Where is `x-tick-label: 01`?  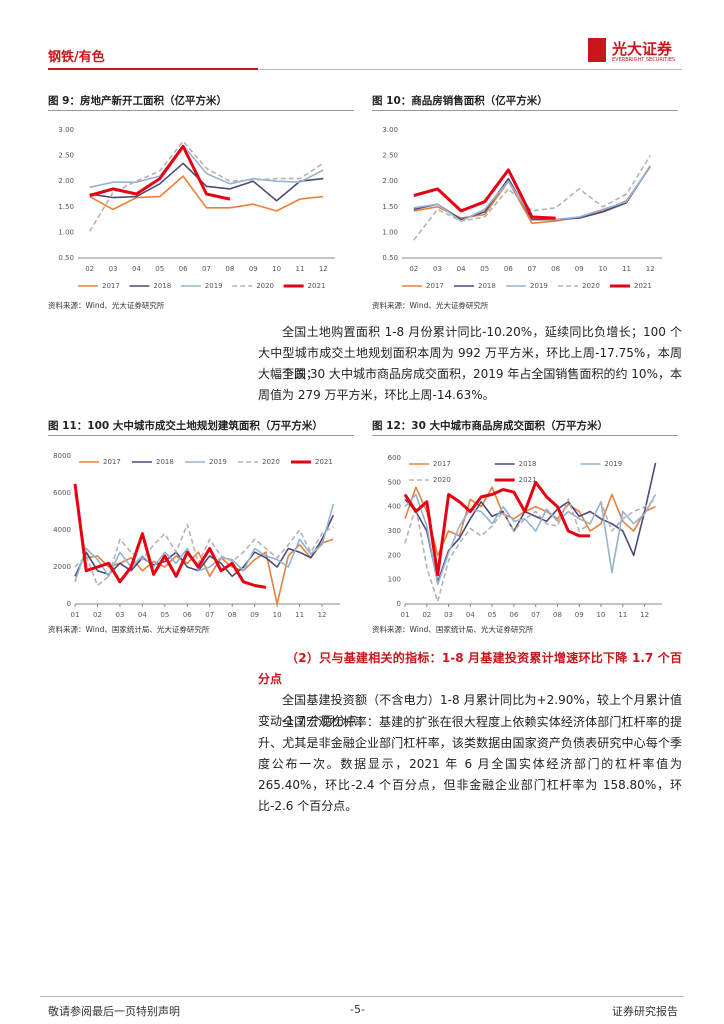
x-tick-label: 01 is located at coordinates (75, 615).